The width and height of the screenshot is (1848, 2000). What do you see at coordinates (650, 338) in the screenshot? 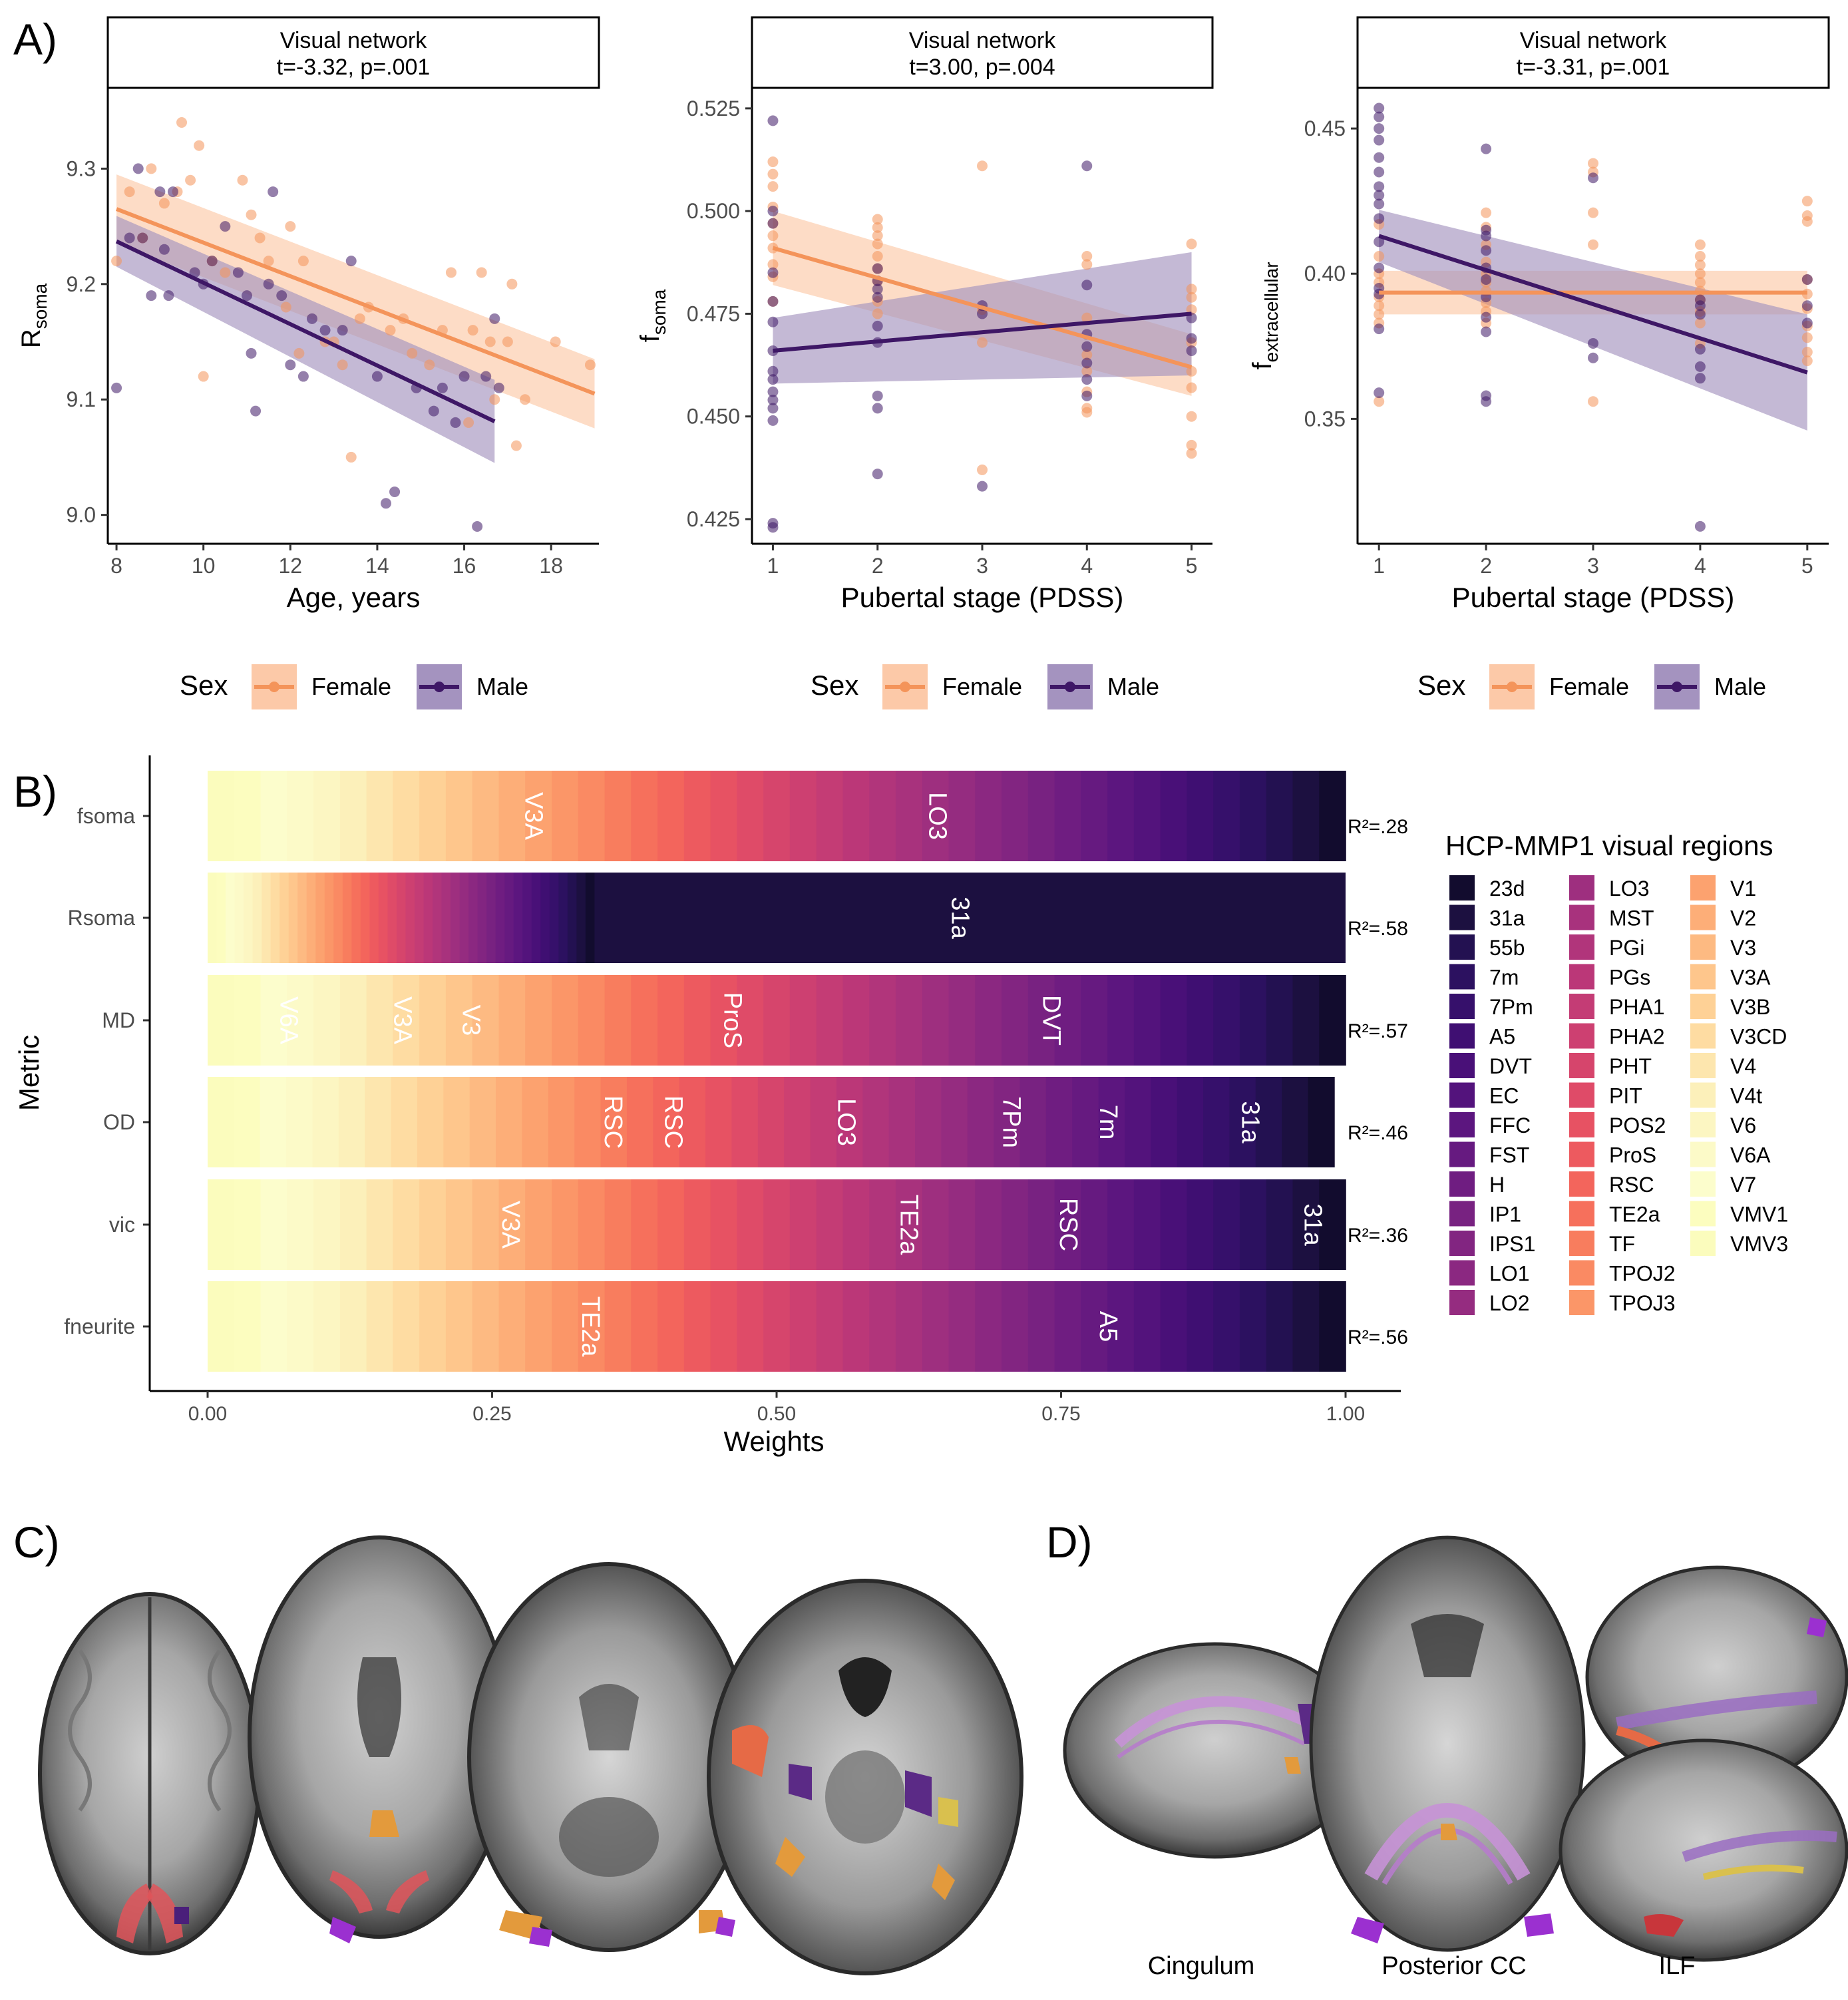
I see `y-axis-title-main: f` at bounding box center [650, 338].